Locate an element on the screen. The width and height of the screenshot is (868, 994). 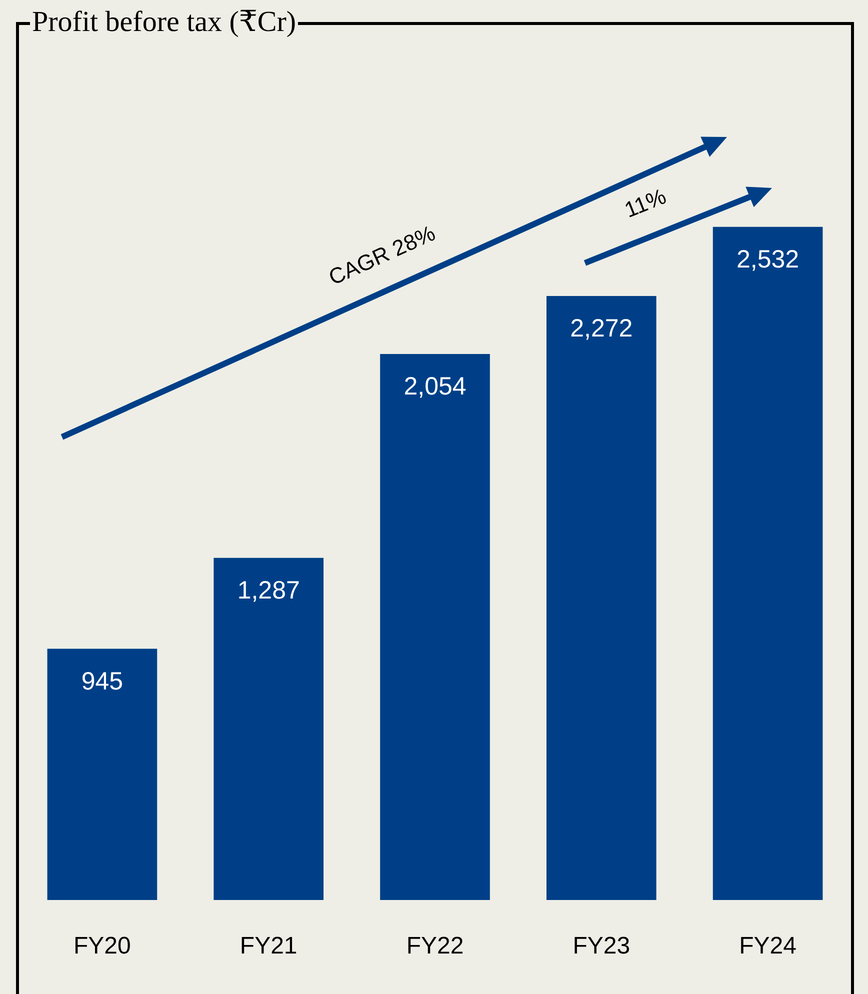
data-label: 2,532 is located at coordinates (768, 259).